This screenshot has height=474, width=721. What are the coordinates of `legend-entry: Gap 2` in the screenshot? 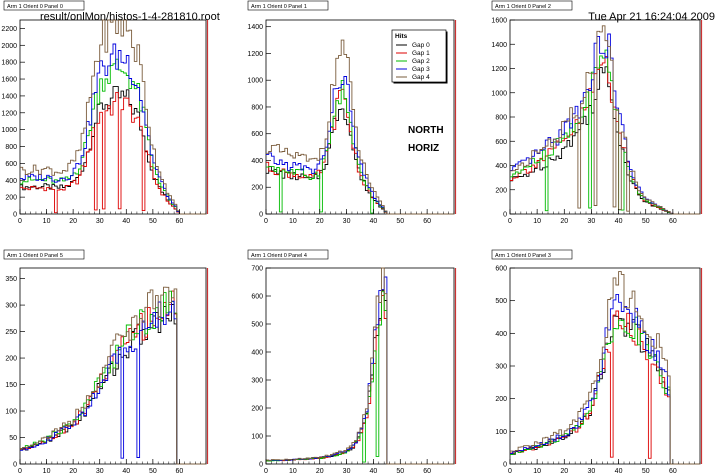 It's located at (421, 61).